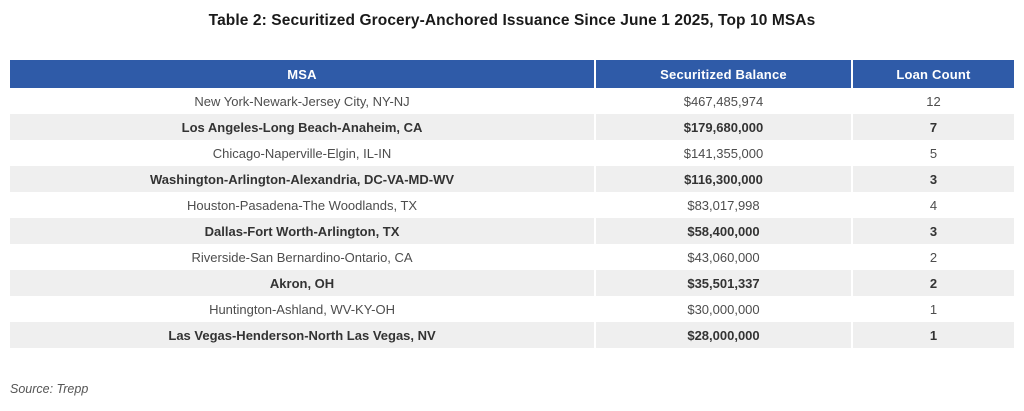 The image size is (1024, 411). I want to click on count-cell: 12, so click(932, 101).